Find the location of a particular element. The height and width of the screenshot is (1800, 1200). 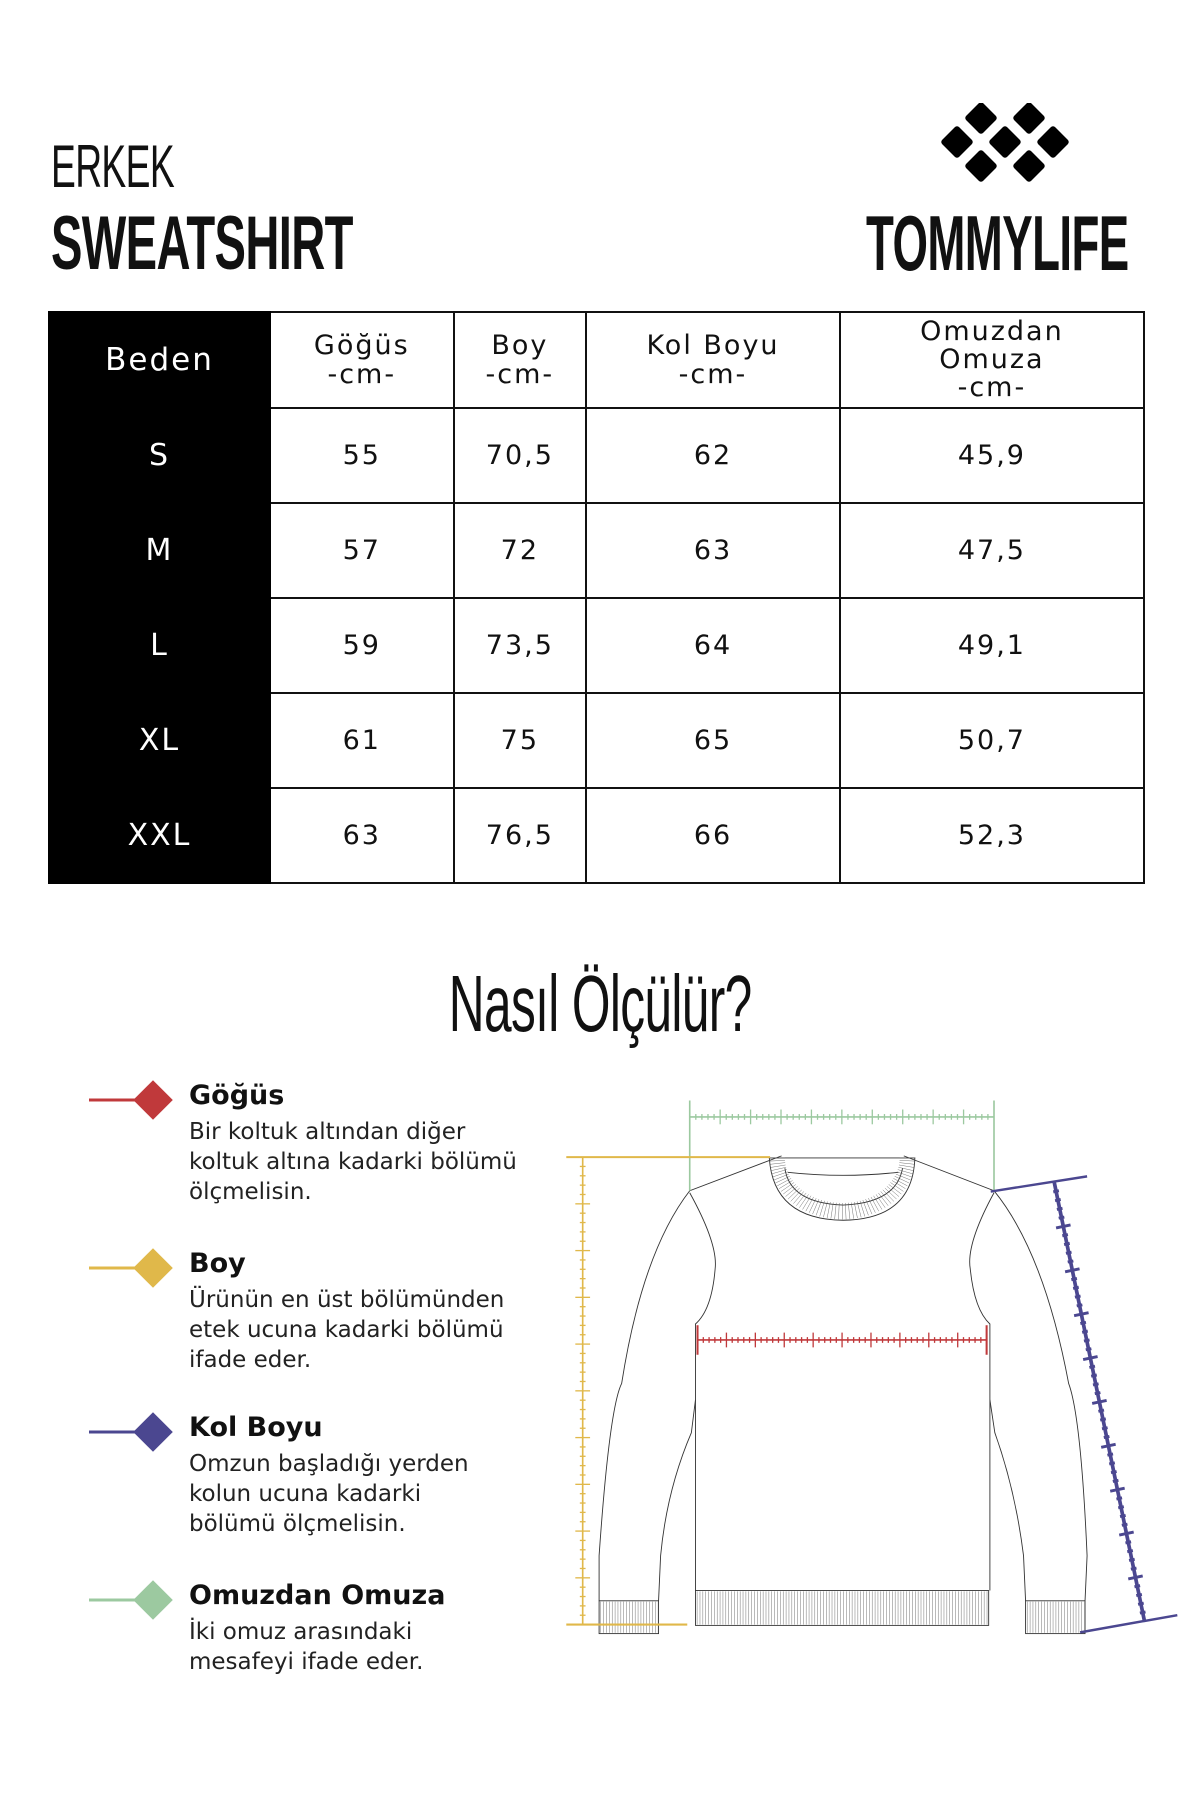

column-title: Beden is located at coordinates (159, 359).